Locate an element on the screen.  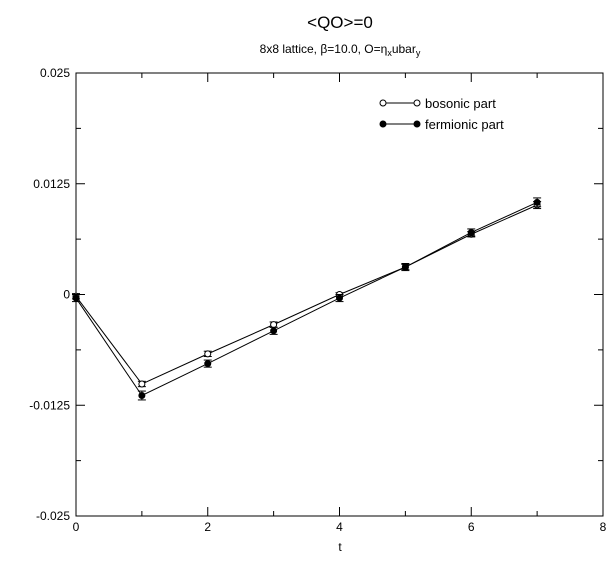
chart-subtitle: 8x8 lattice, β=10.0, O=ηxubary is located at coordinates (340, 50).